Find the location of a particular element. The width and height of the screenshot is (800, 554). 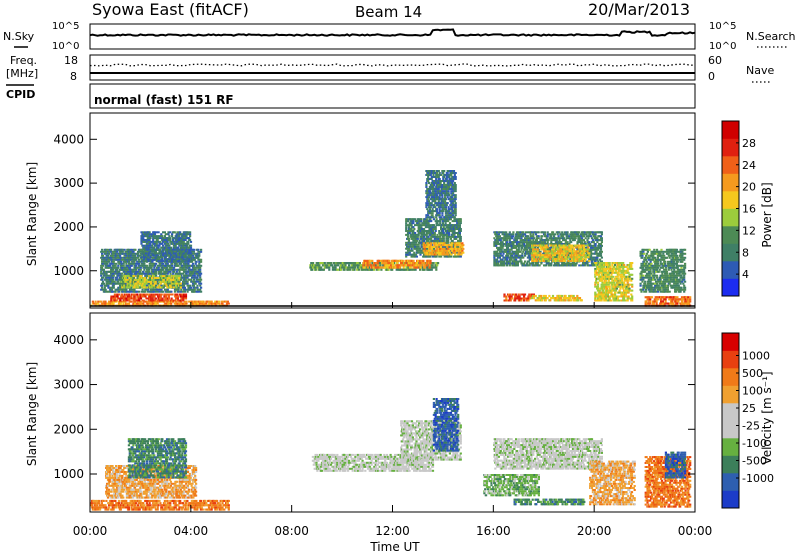

beam-title: Beam 14 is located at coordinates (388, 12).